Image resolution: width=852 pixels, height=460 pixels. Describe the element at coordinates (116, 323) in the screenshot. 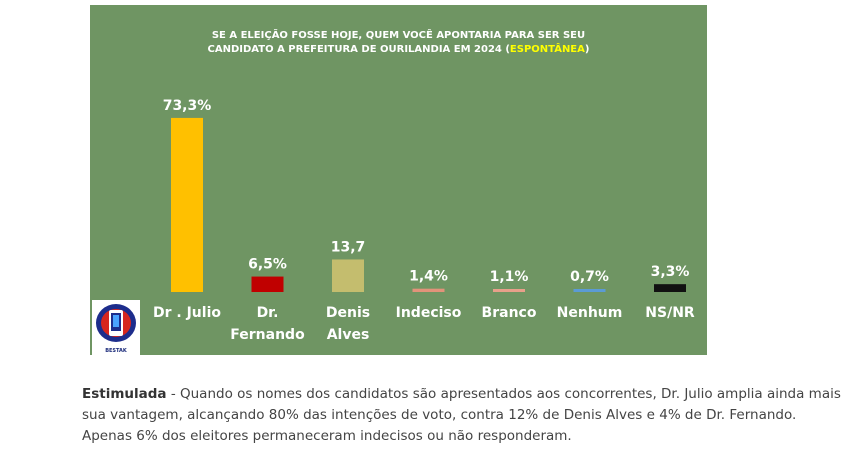

I see `bestak-logo-icon` at that location.